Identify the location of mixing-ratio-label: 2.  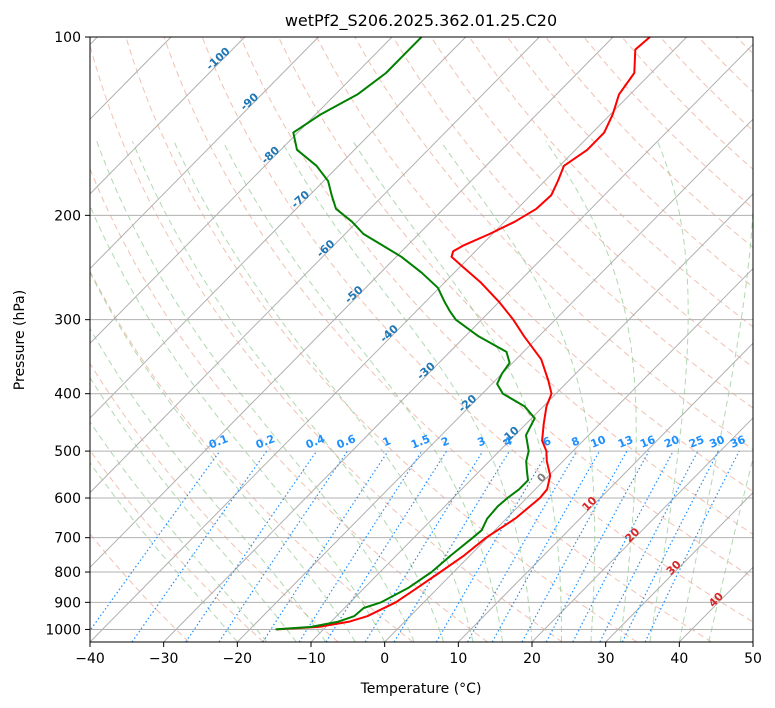
(445, 441).